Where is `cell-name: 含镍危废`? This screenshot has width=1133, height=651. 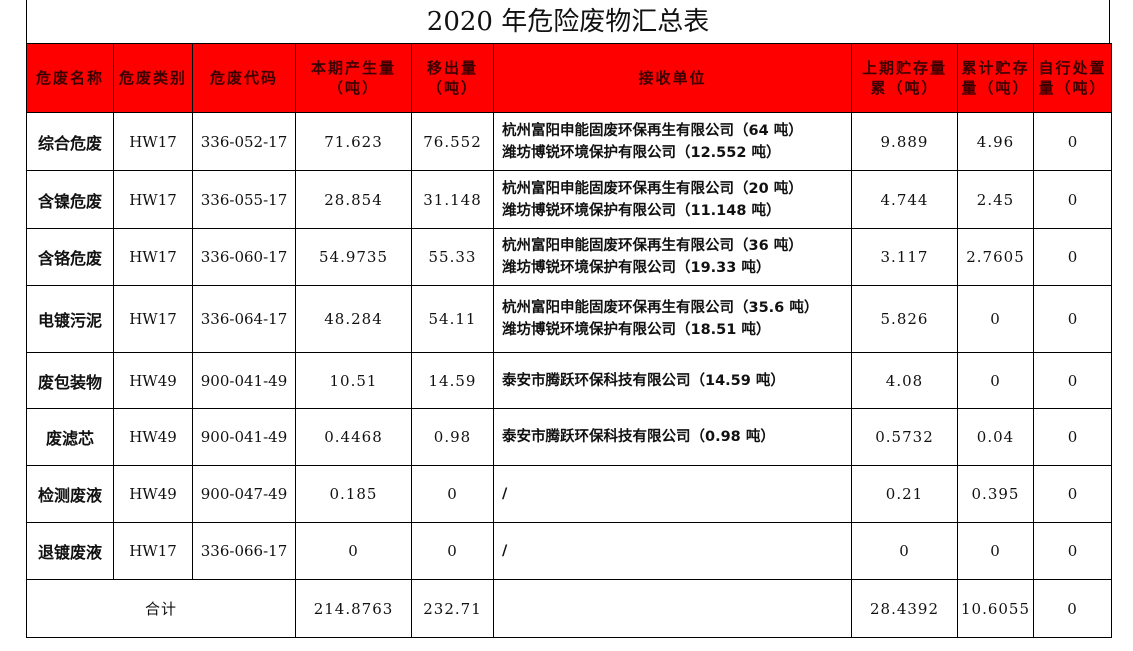
cell-name: 含镍危废 is located at coordinates (70, 199).